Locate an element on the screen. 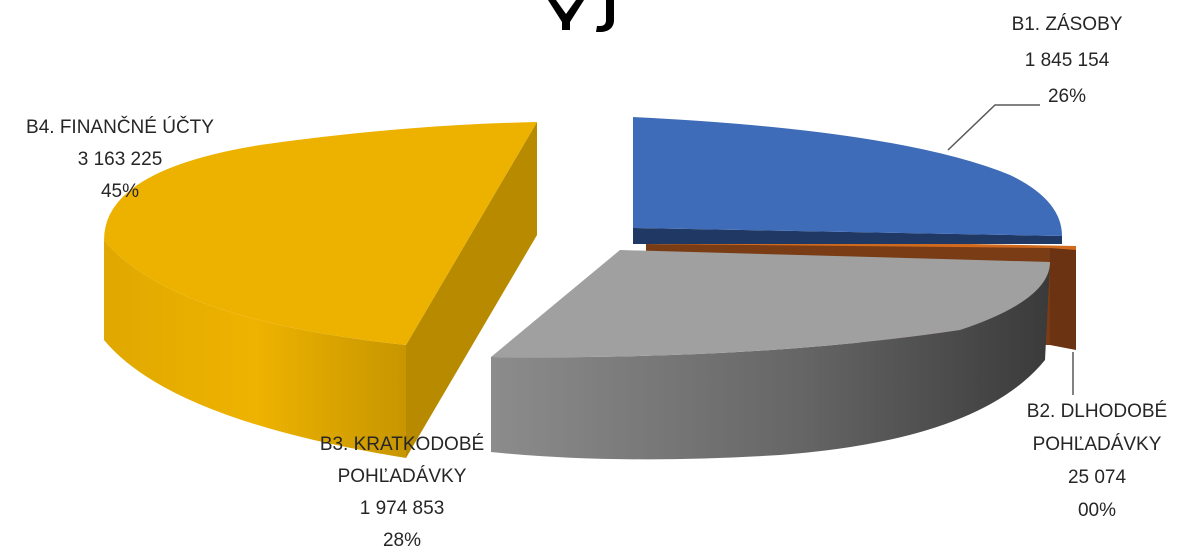 The height and width of the screenshot is (549, 1184). slice-b4-top is located at coordinates (320, 233).